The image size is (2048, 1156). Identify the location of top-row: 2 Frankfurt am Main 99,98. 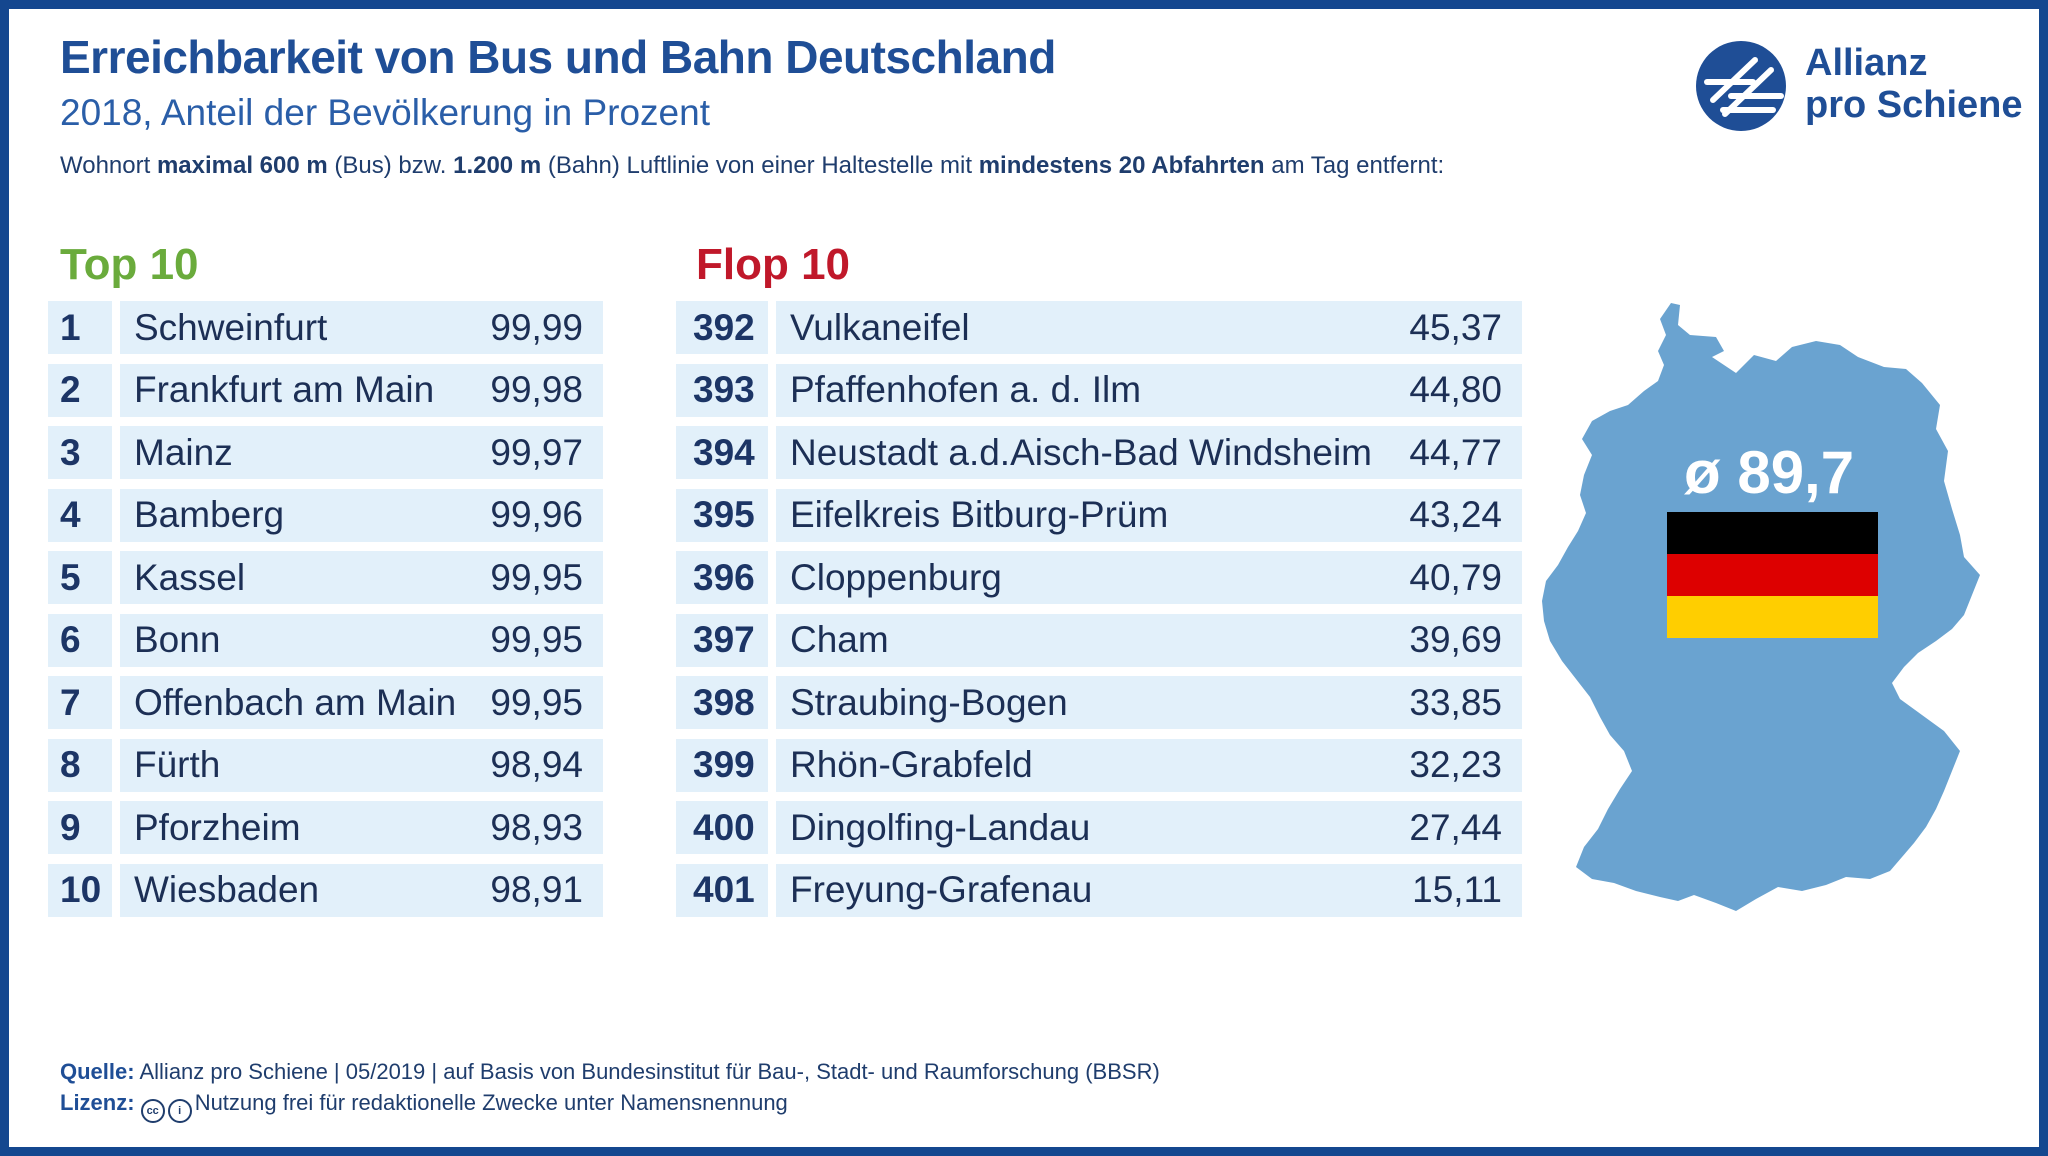
(325, 390).